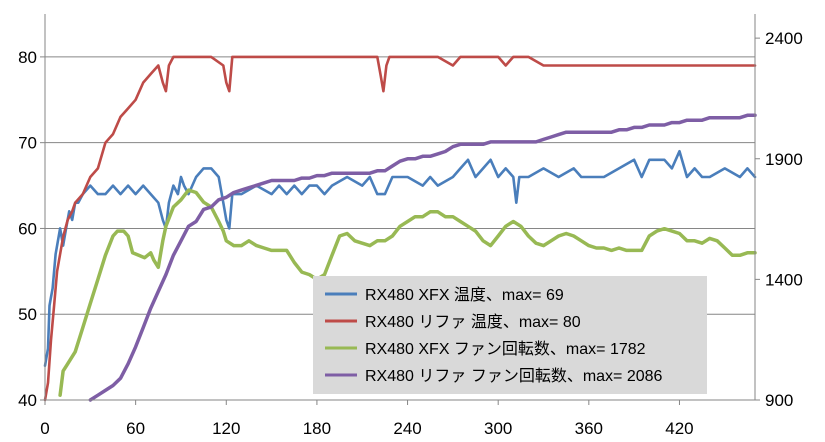 This screenshot has width=825, height=442. What do you see at coordinates (27, 57) in the screenshot?
I see `y-left-tick-label: 80` at bounding box center [27, 57].